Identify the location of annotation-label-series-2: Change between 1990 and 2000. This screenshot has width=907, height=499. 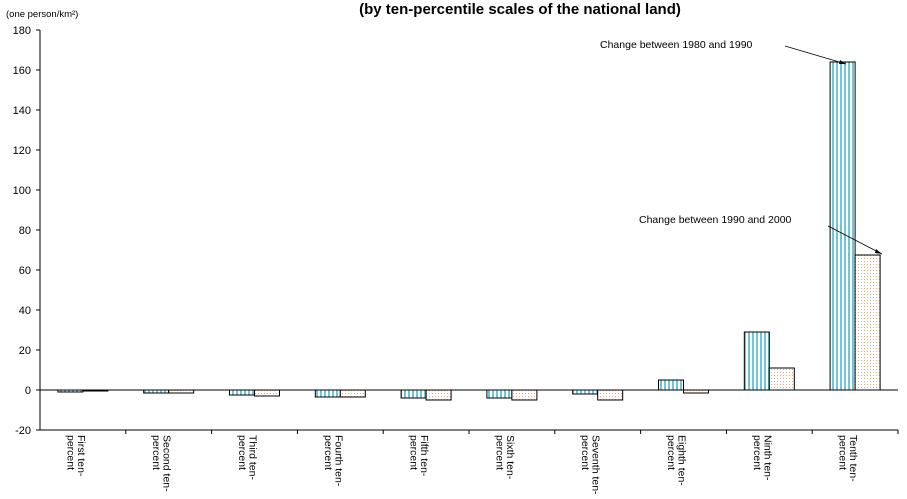
(715, 220).